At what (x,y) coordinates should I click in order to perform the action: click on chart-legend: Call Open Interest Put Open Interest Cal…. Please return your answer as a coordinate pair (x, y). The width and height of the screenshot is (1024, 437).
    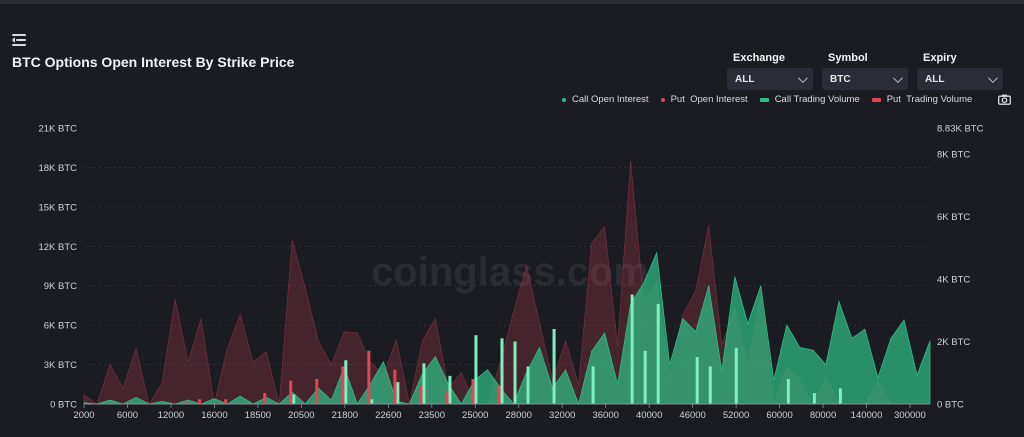
    Looking at the image, I should click on (767, 99).